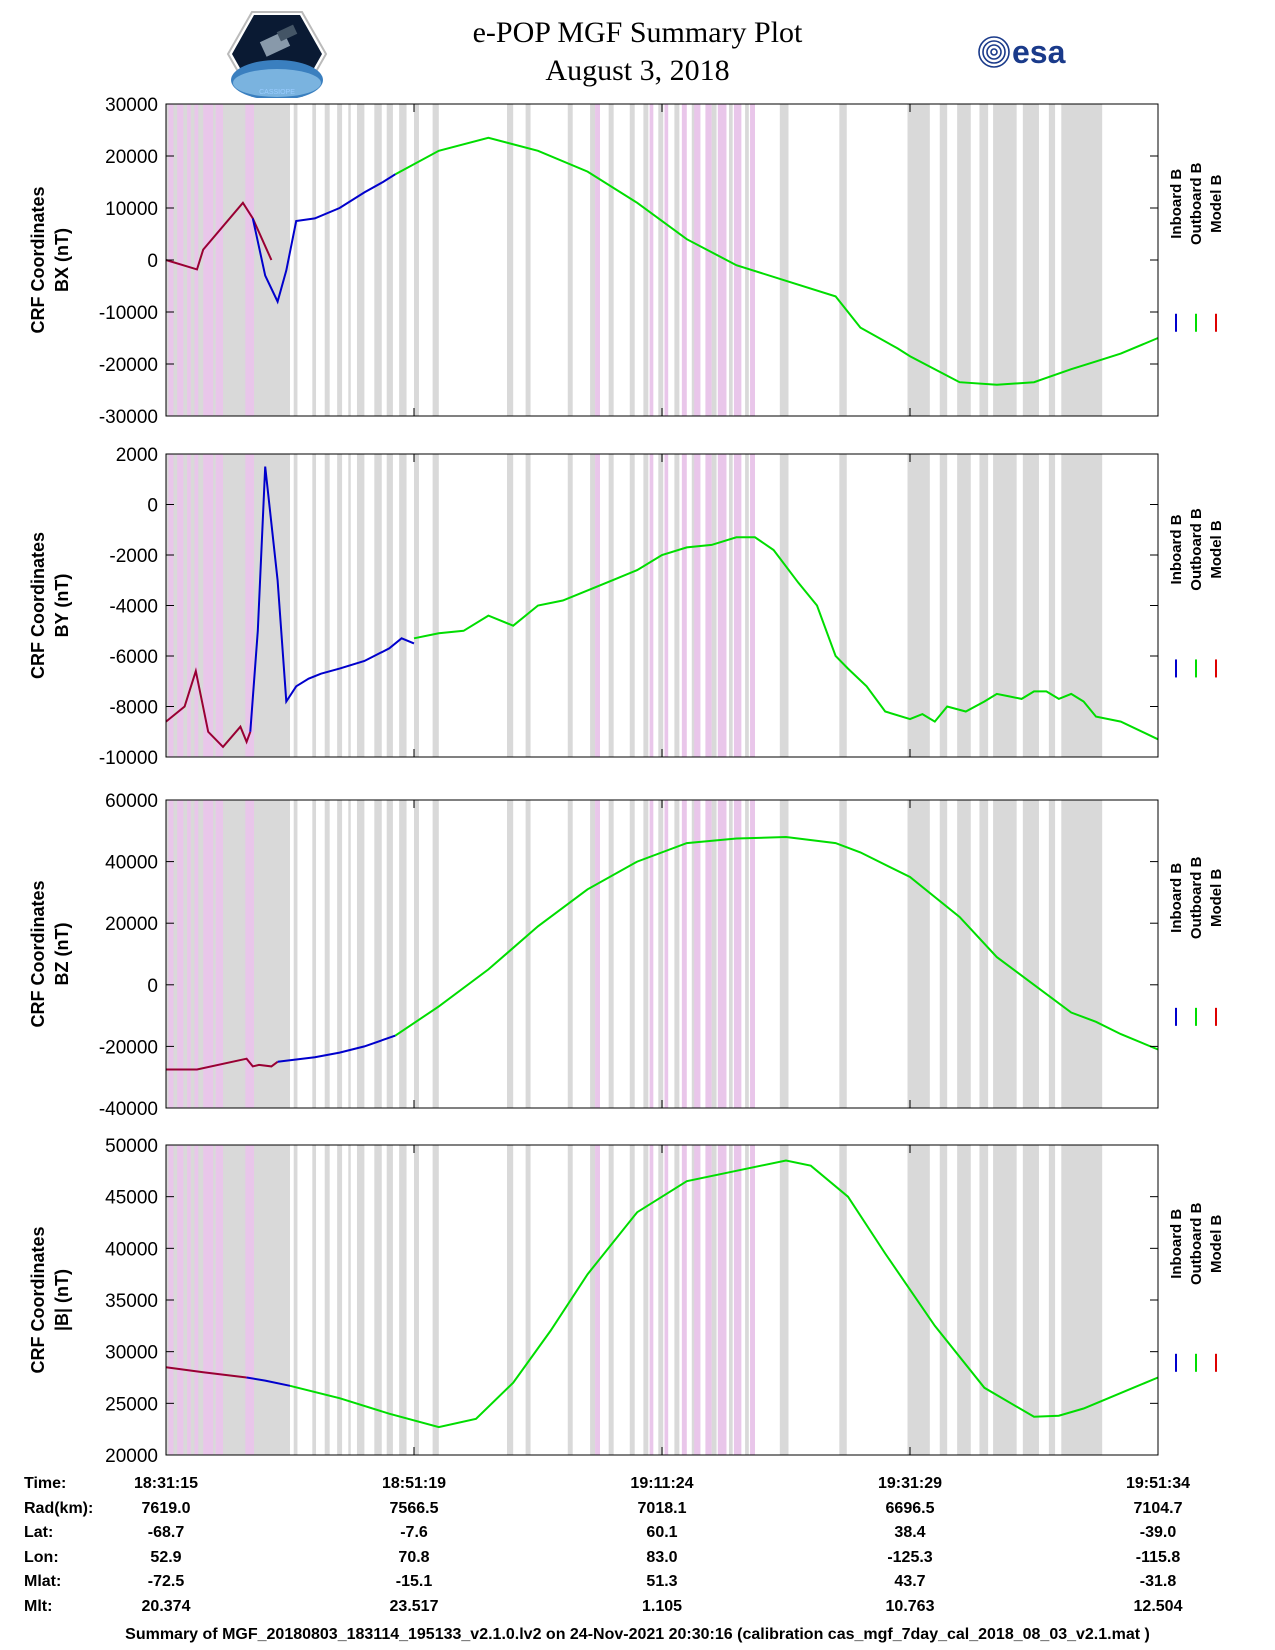  I want to click on series-outboard-b, so click(724, 1294).